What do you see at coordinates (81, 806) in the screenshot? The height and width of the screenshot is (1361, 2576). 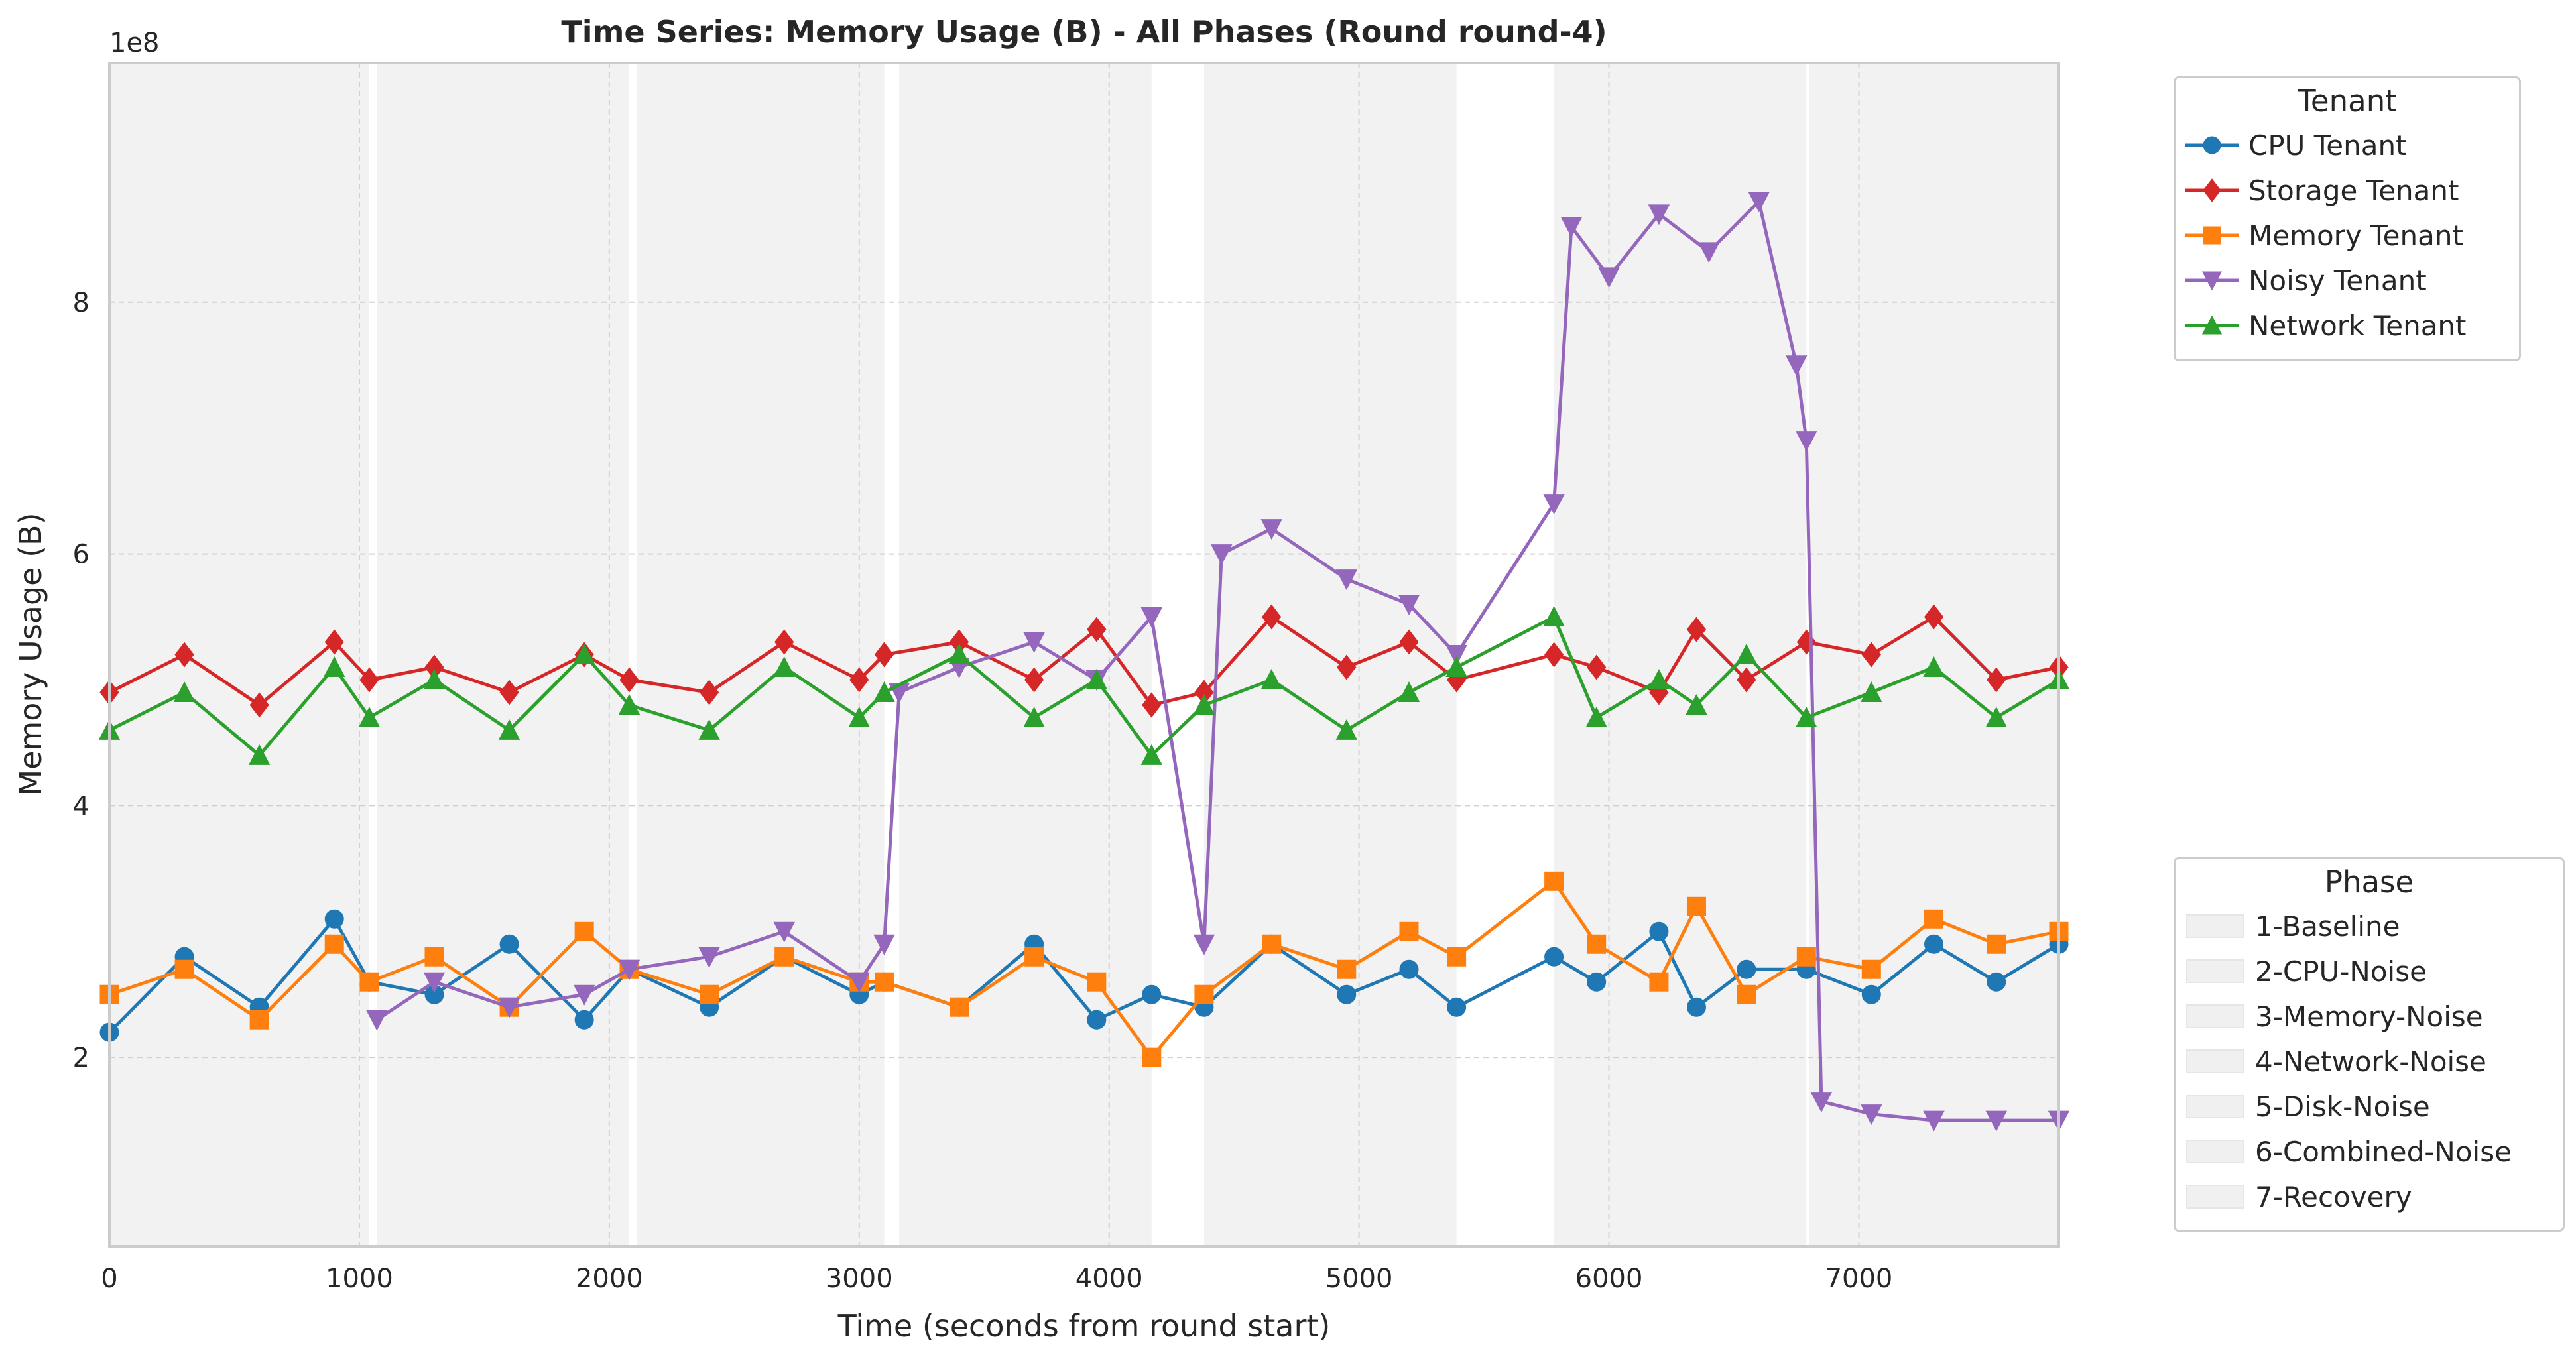 I see `y-tick-label: 4` at bounding box center [81, 806].